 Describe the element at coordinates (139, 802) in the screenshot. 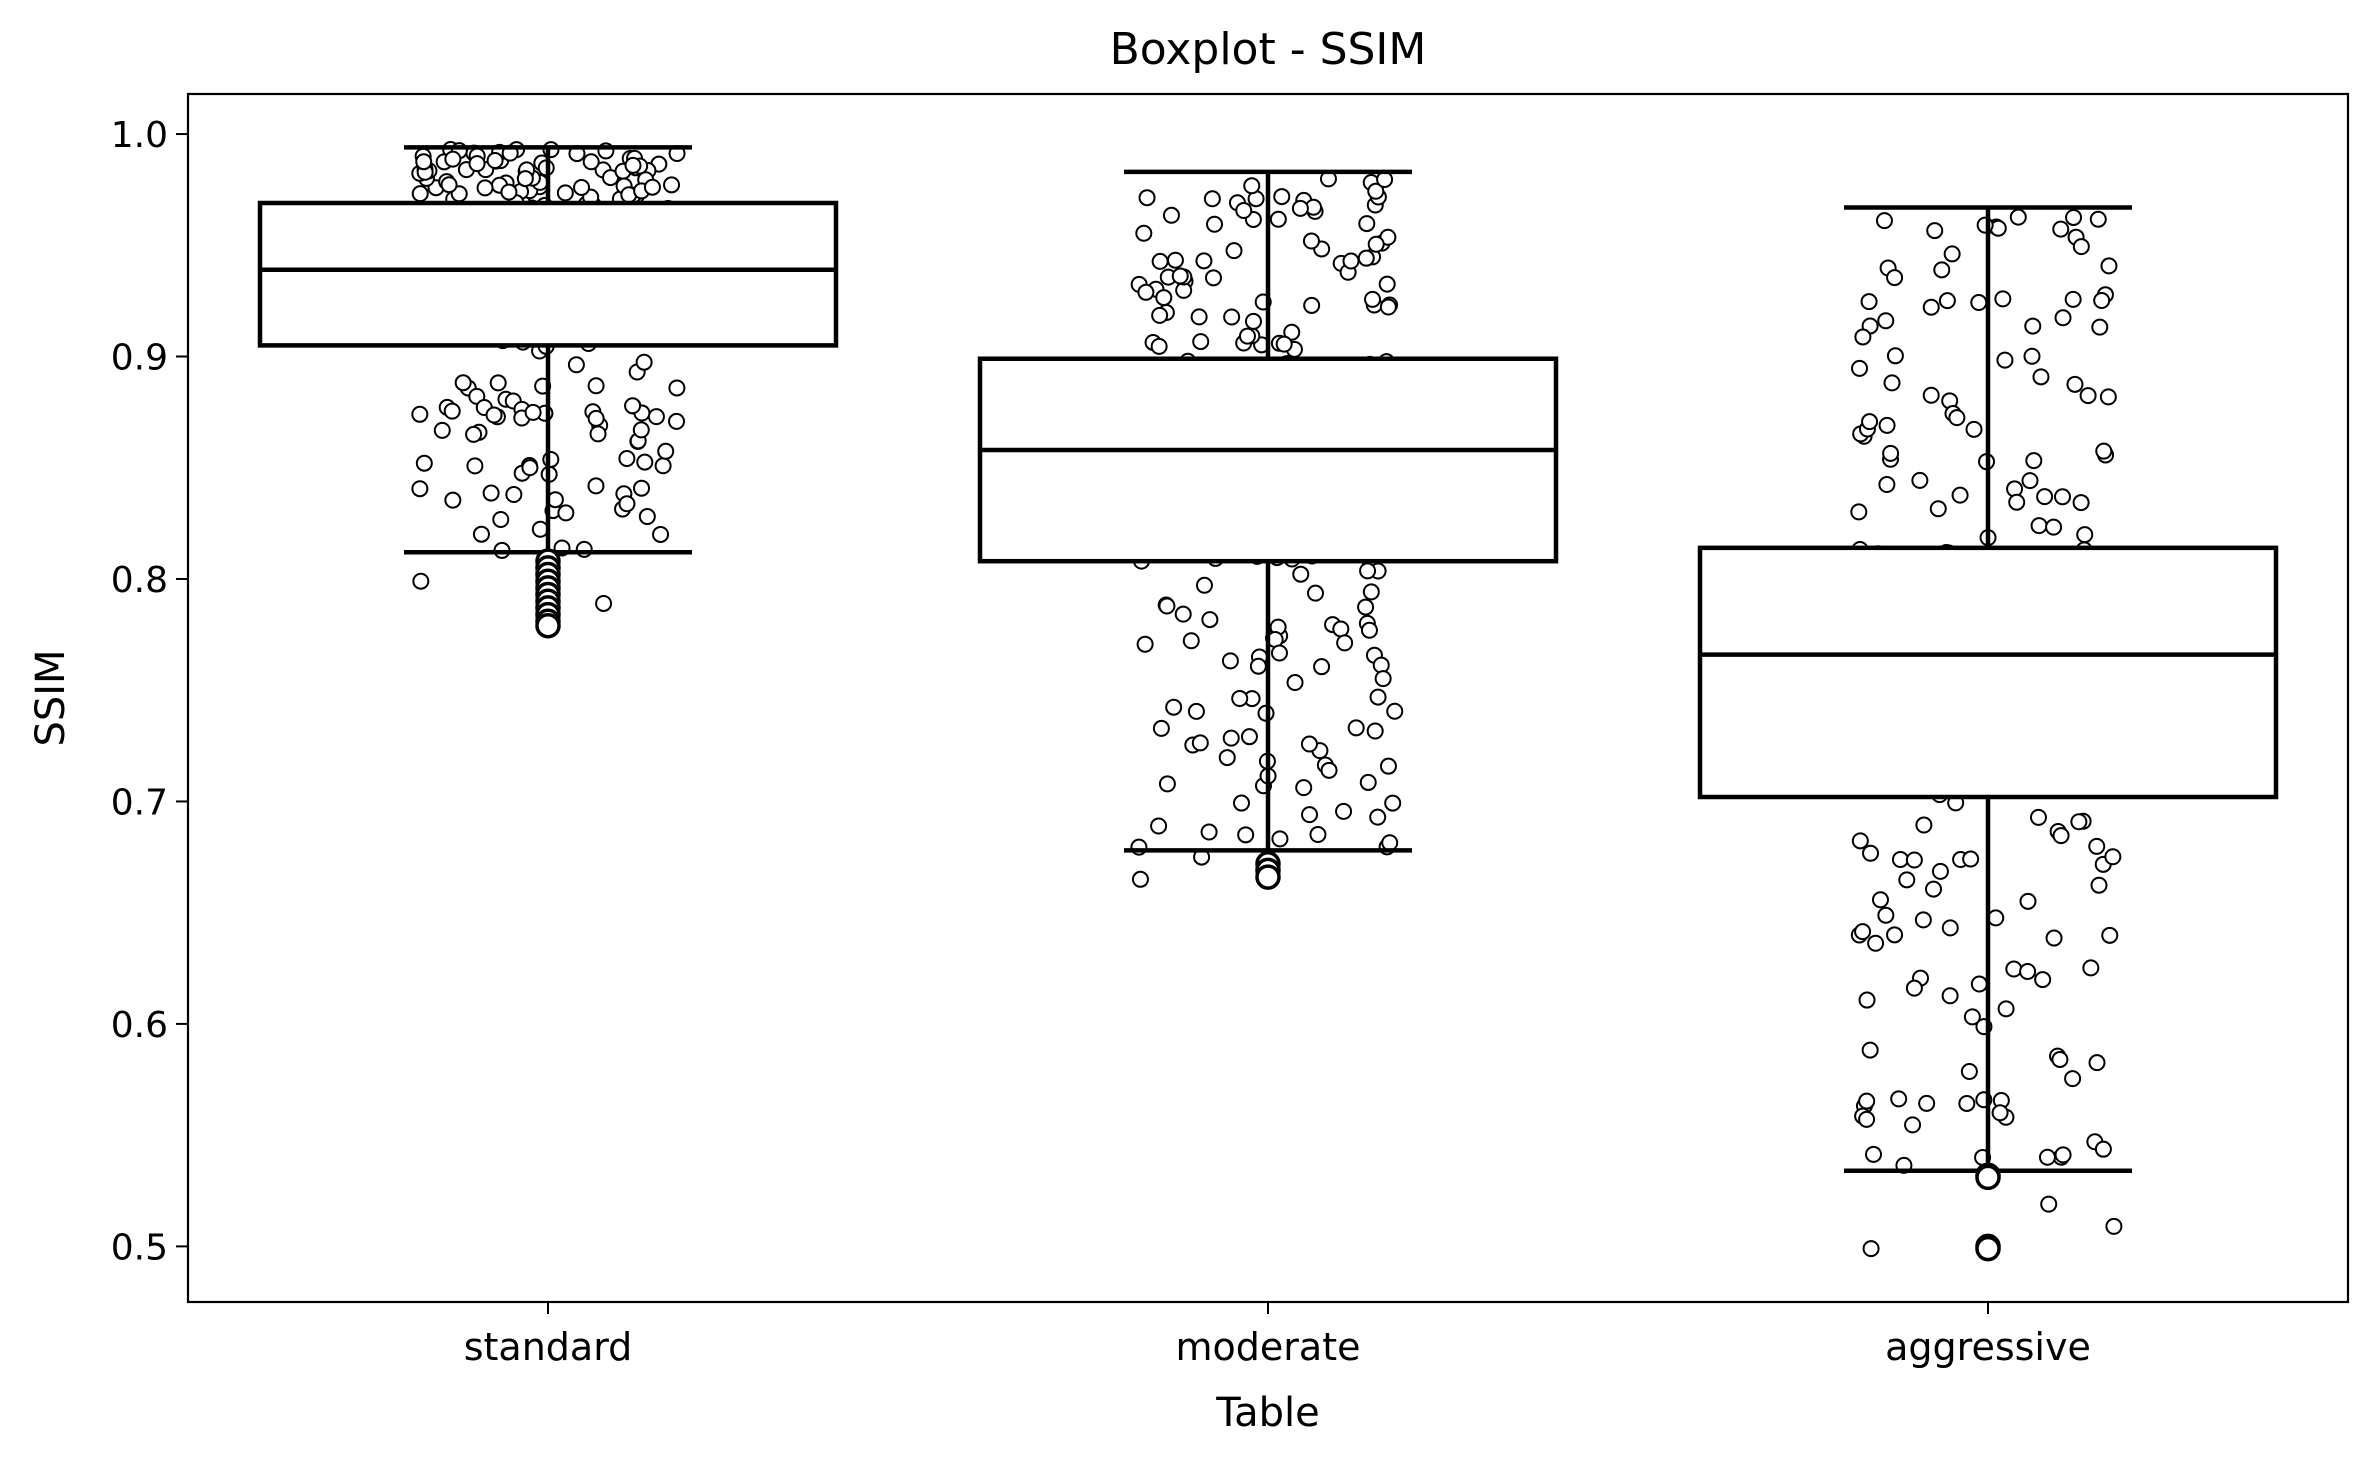

I see `y-tick-label: 0.7` at that location.